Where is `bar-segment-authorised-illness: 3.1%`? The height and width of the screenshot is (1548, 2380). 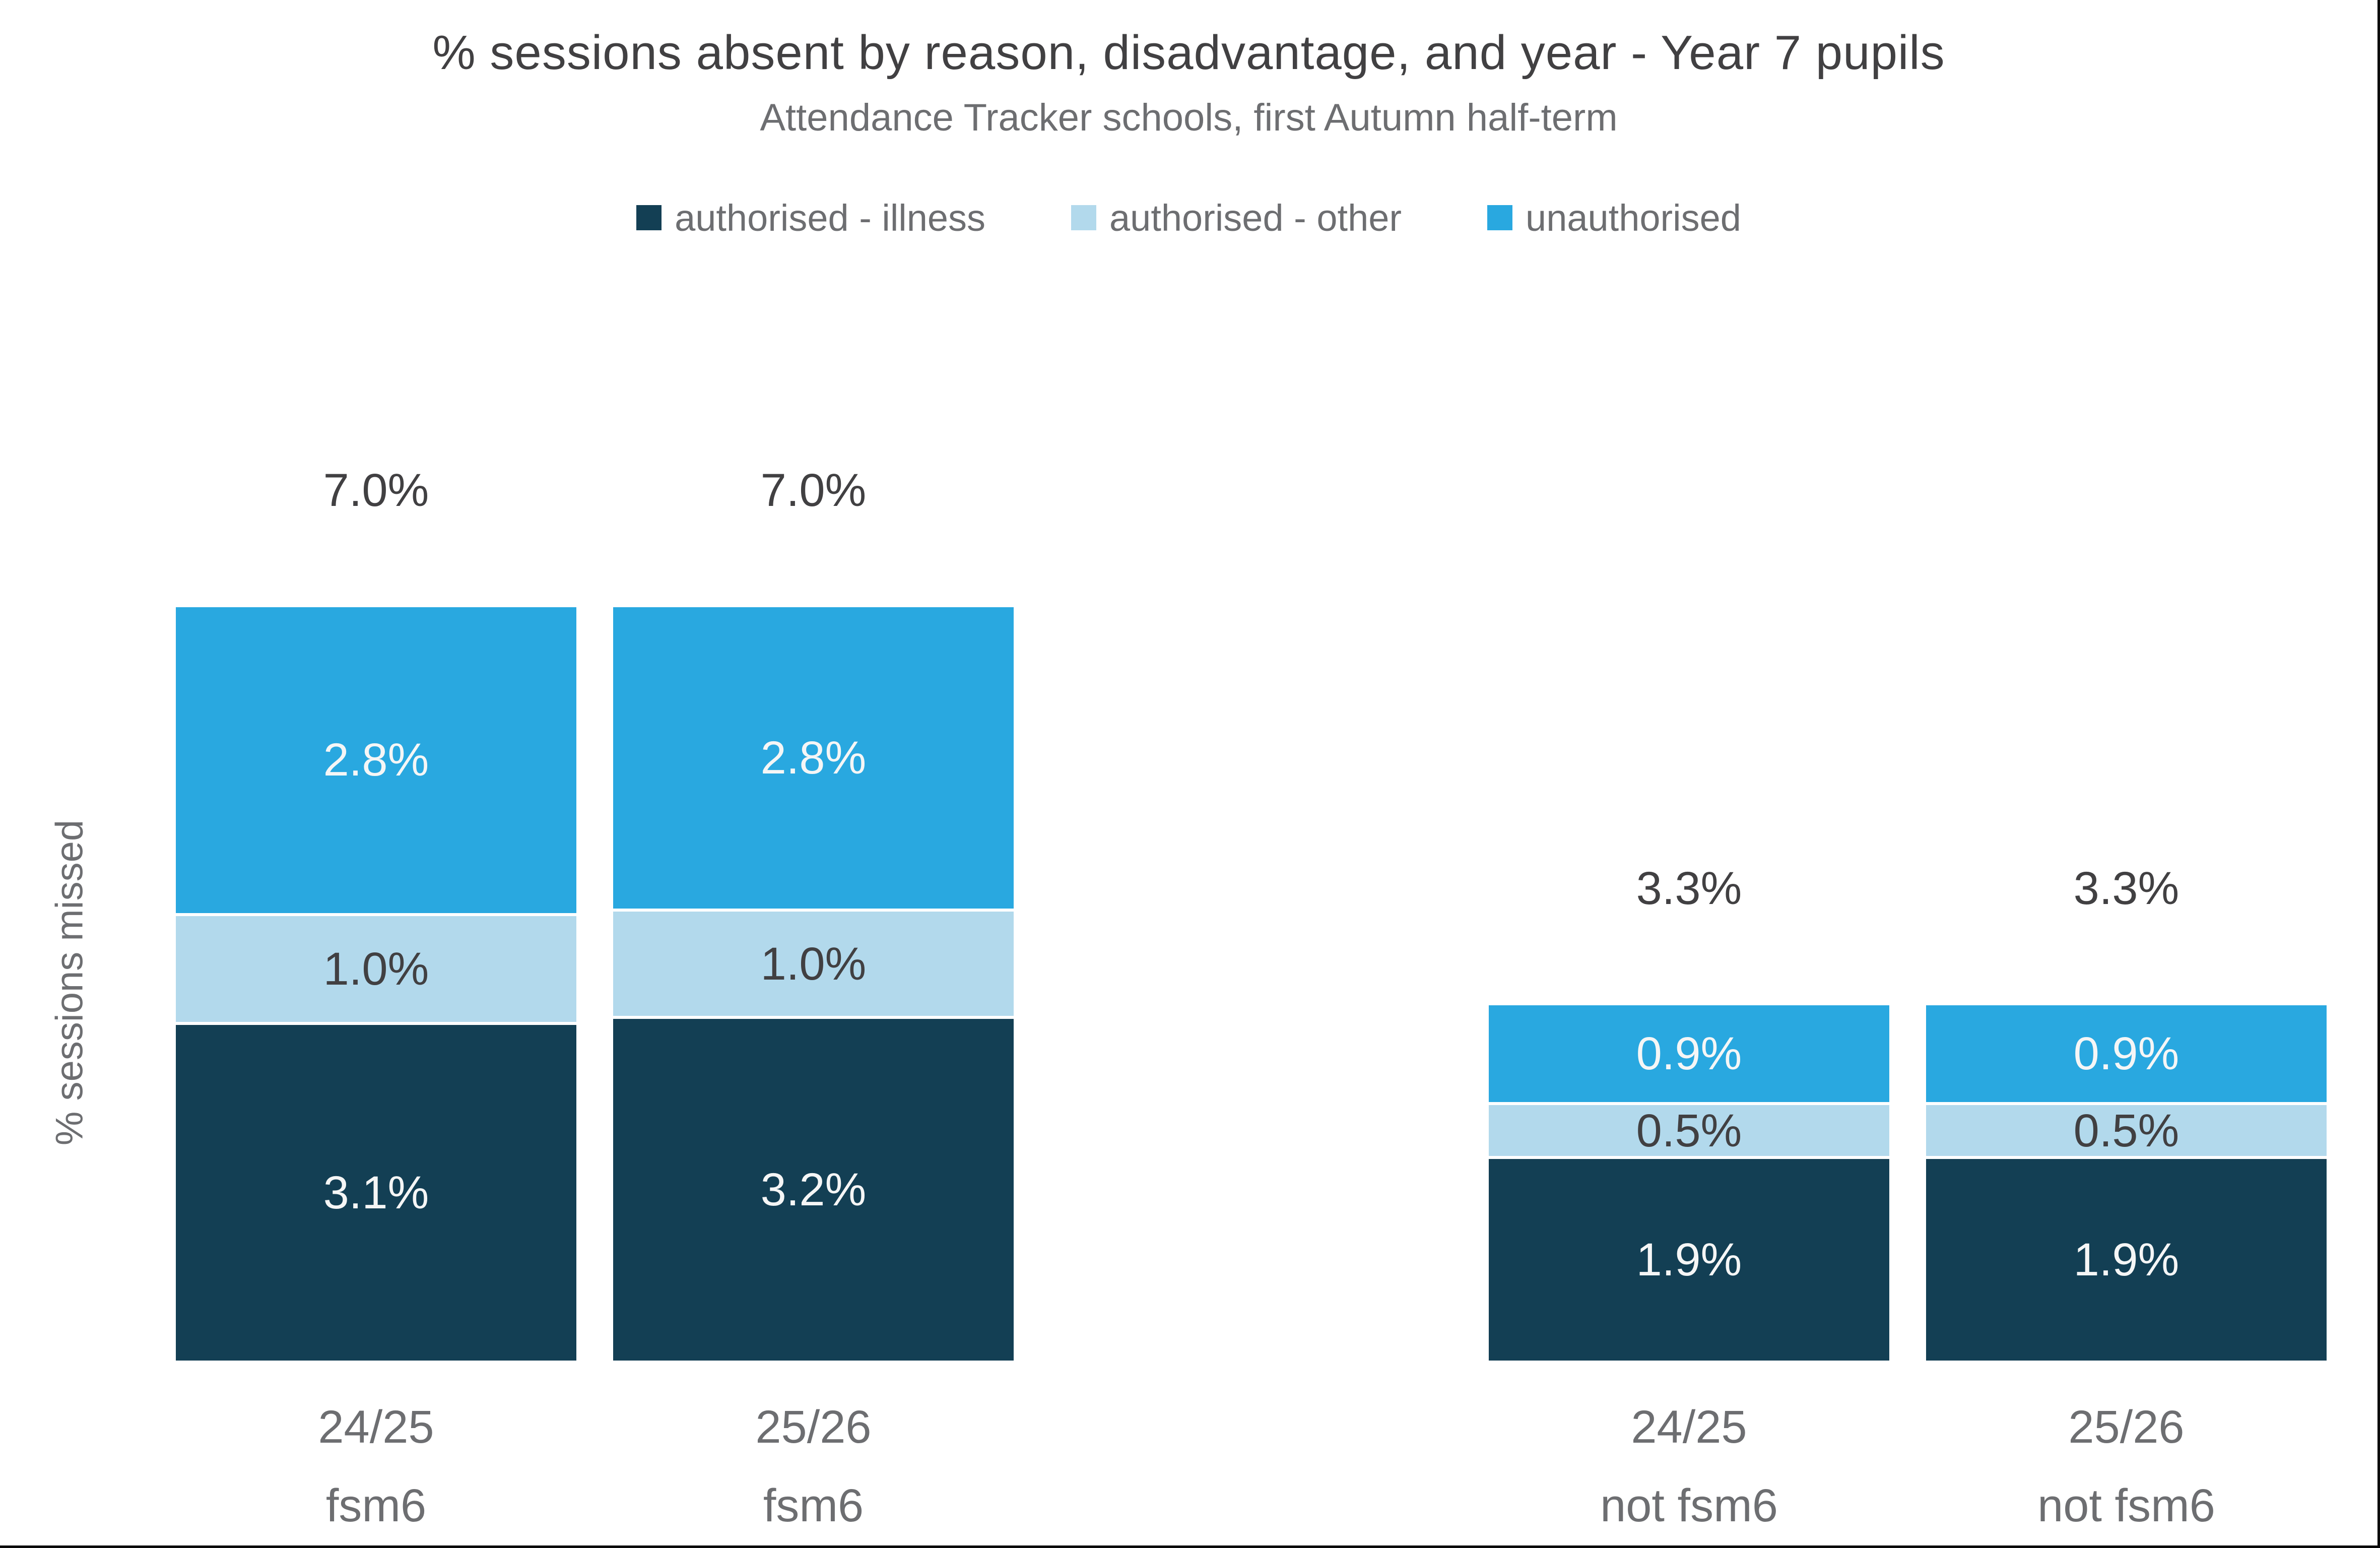 bar-segment-authorised-illness: 3.1% is located at coordinates (376, 1191).